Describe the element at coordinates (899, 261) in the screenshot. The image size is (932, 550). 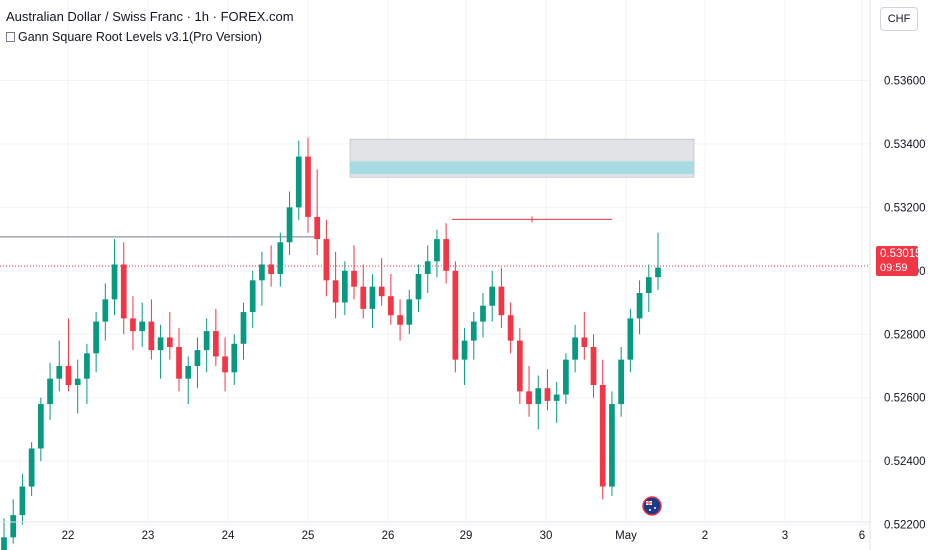
I see `last-price-tag: 0.53015 09:59` at that location.